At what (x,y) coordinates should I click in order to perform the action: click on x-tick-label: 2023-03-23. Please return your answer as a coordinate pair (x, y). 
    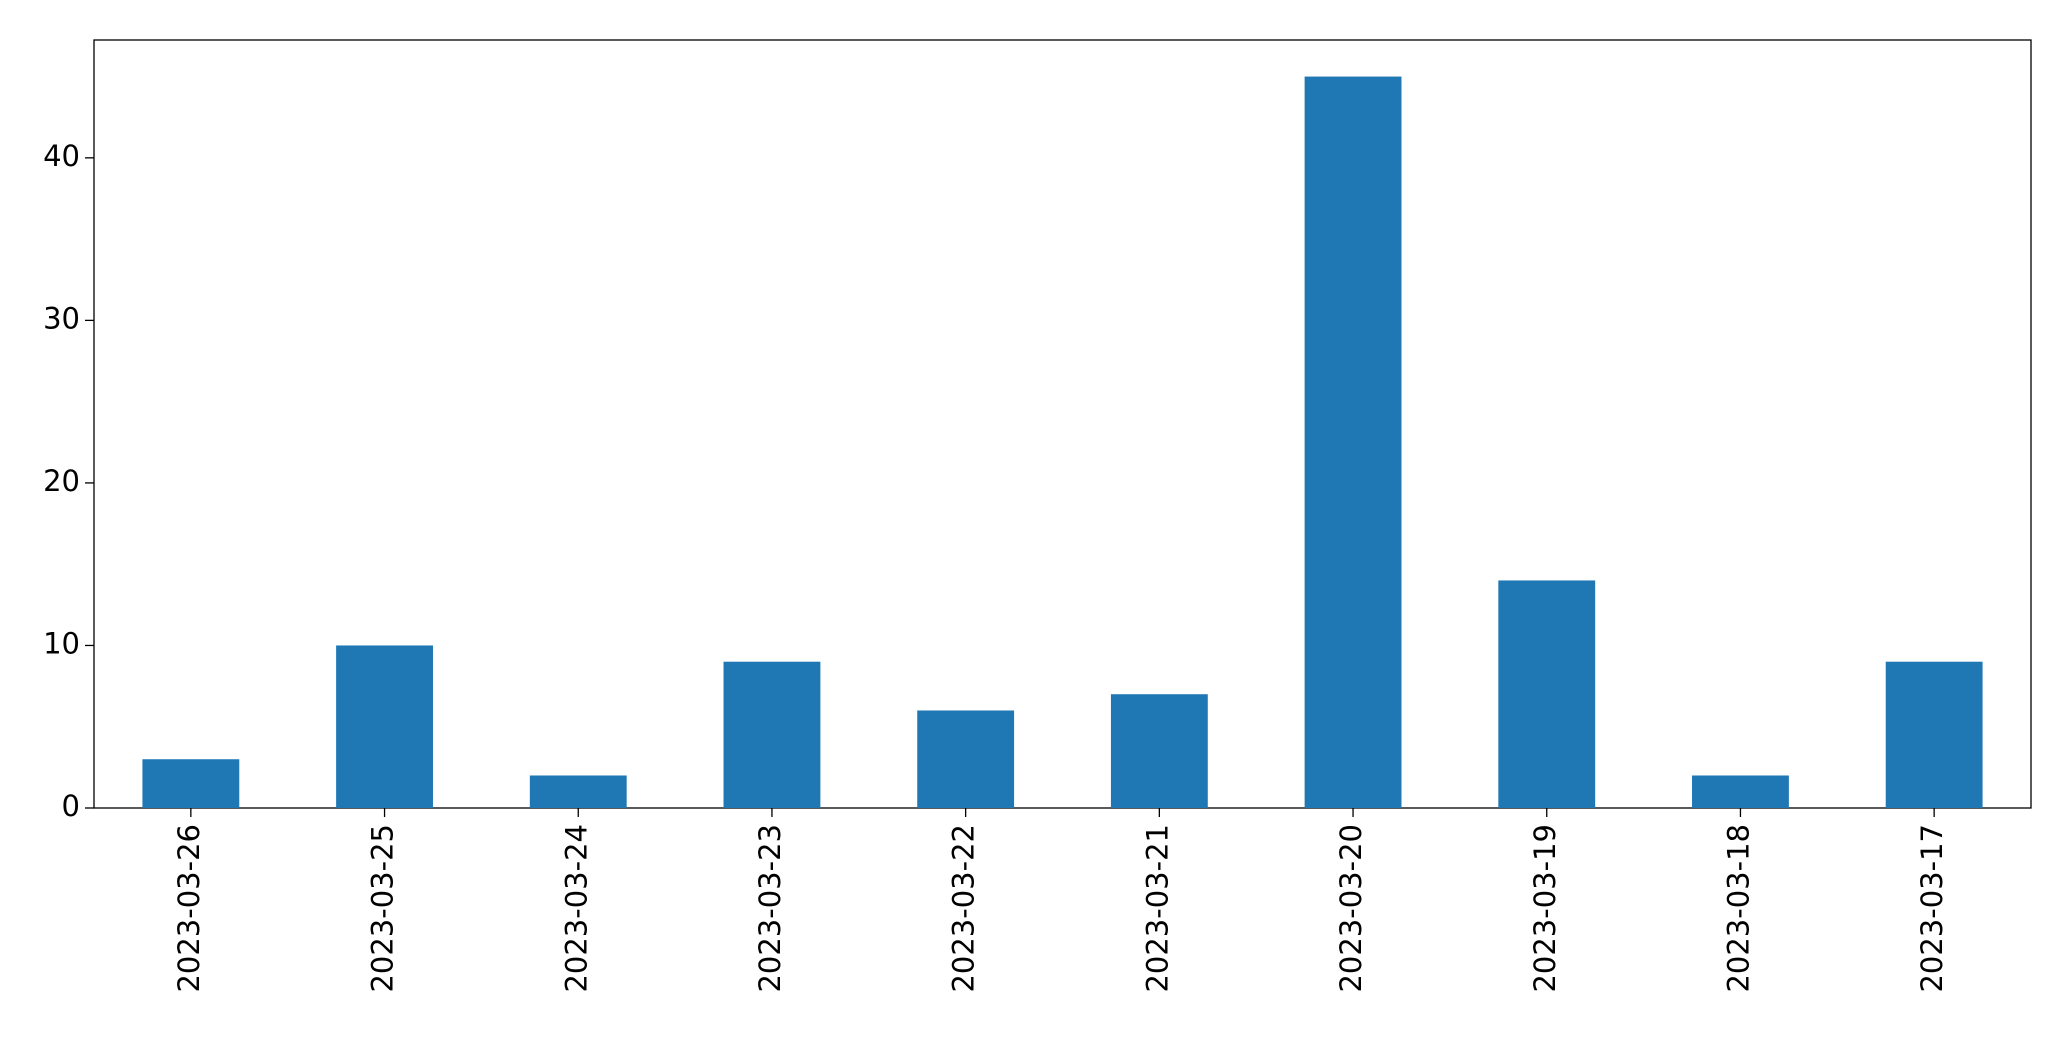
    Looking at the image, I should click on (770, 908).